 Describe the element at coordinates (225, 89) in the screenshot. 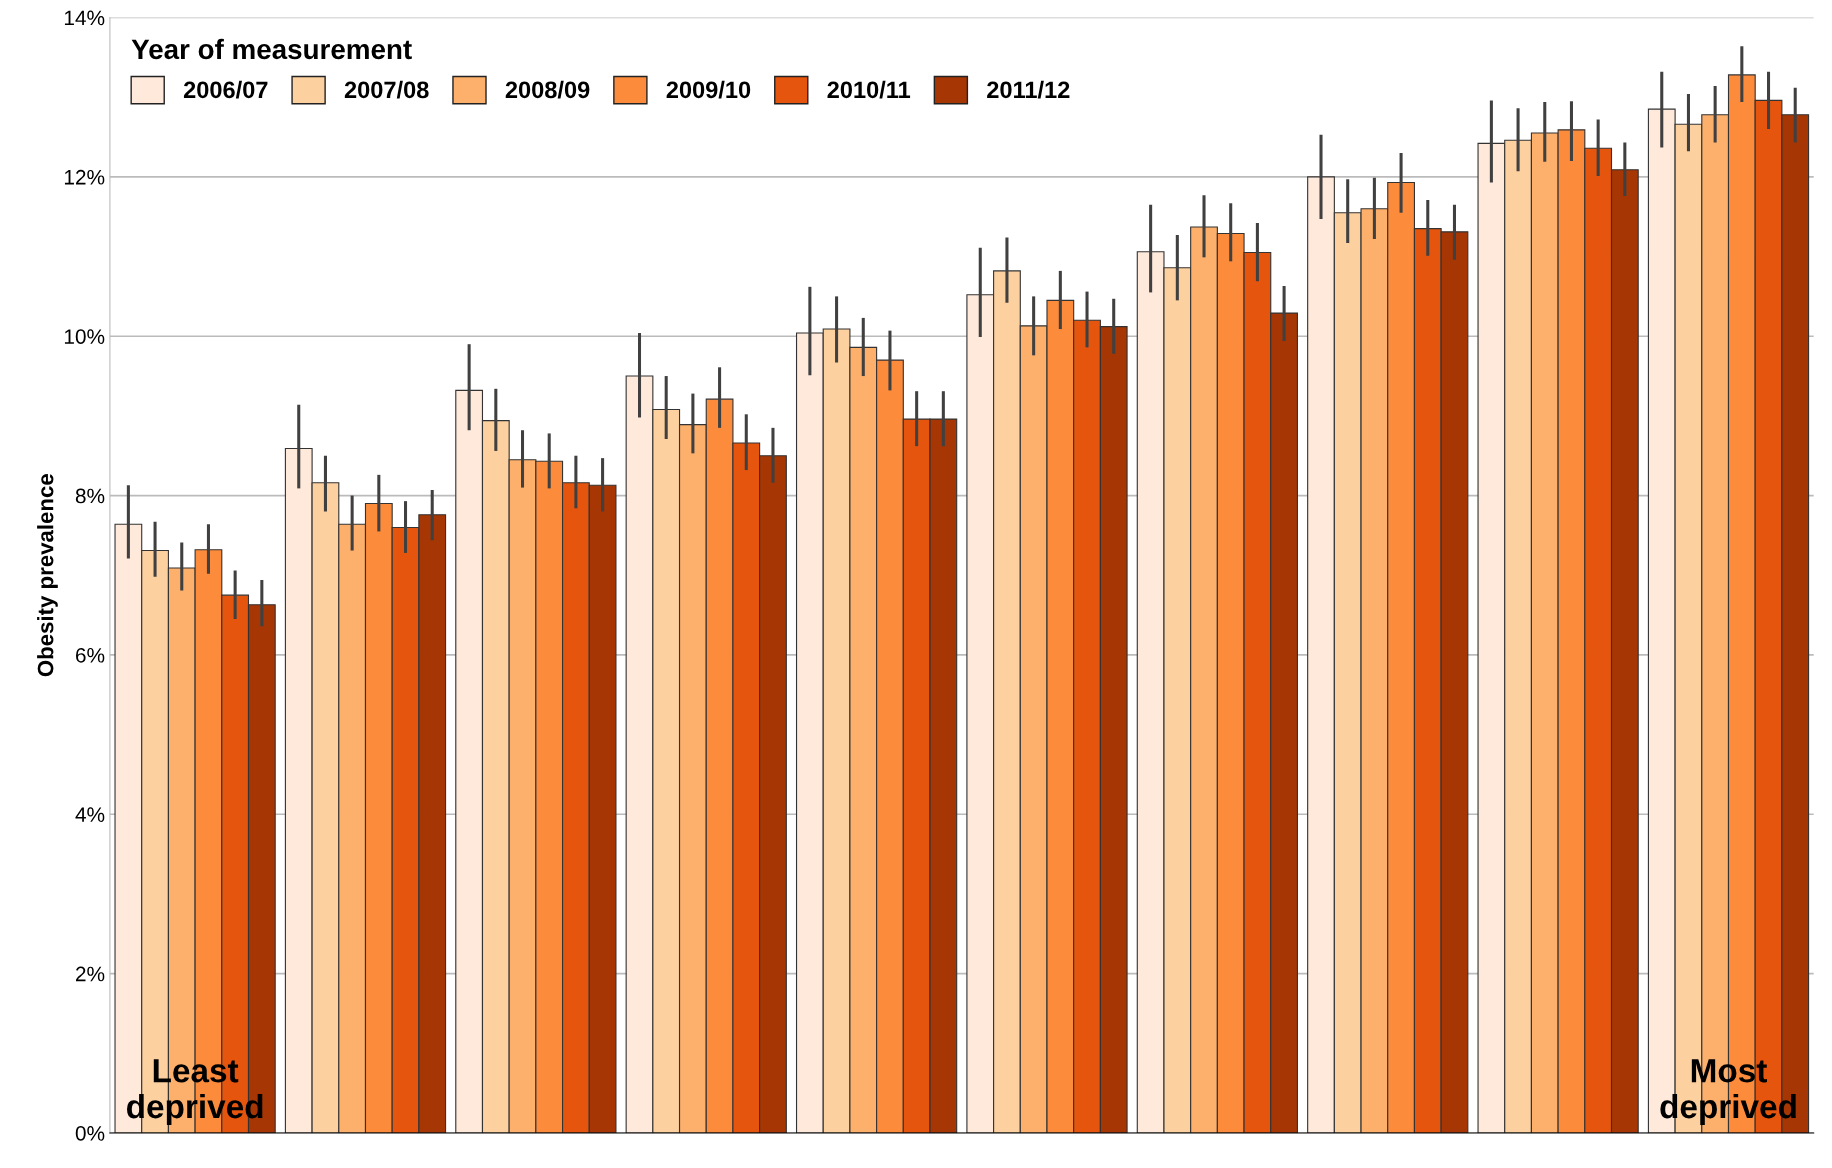

I see `legend-label: 2006/07` at that location.